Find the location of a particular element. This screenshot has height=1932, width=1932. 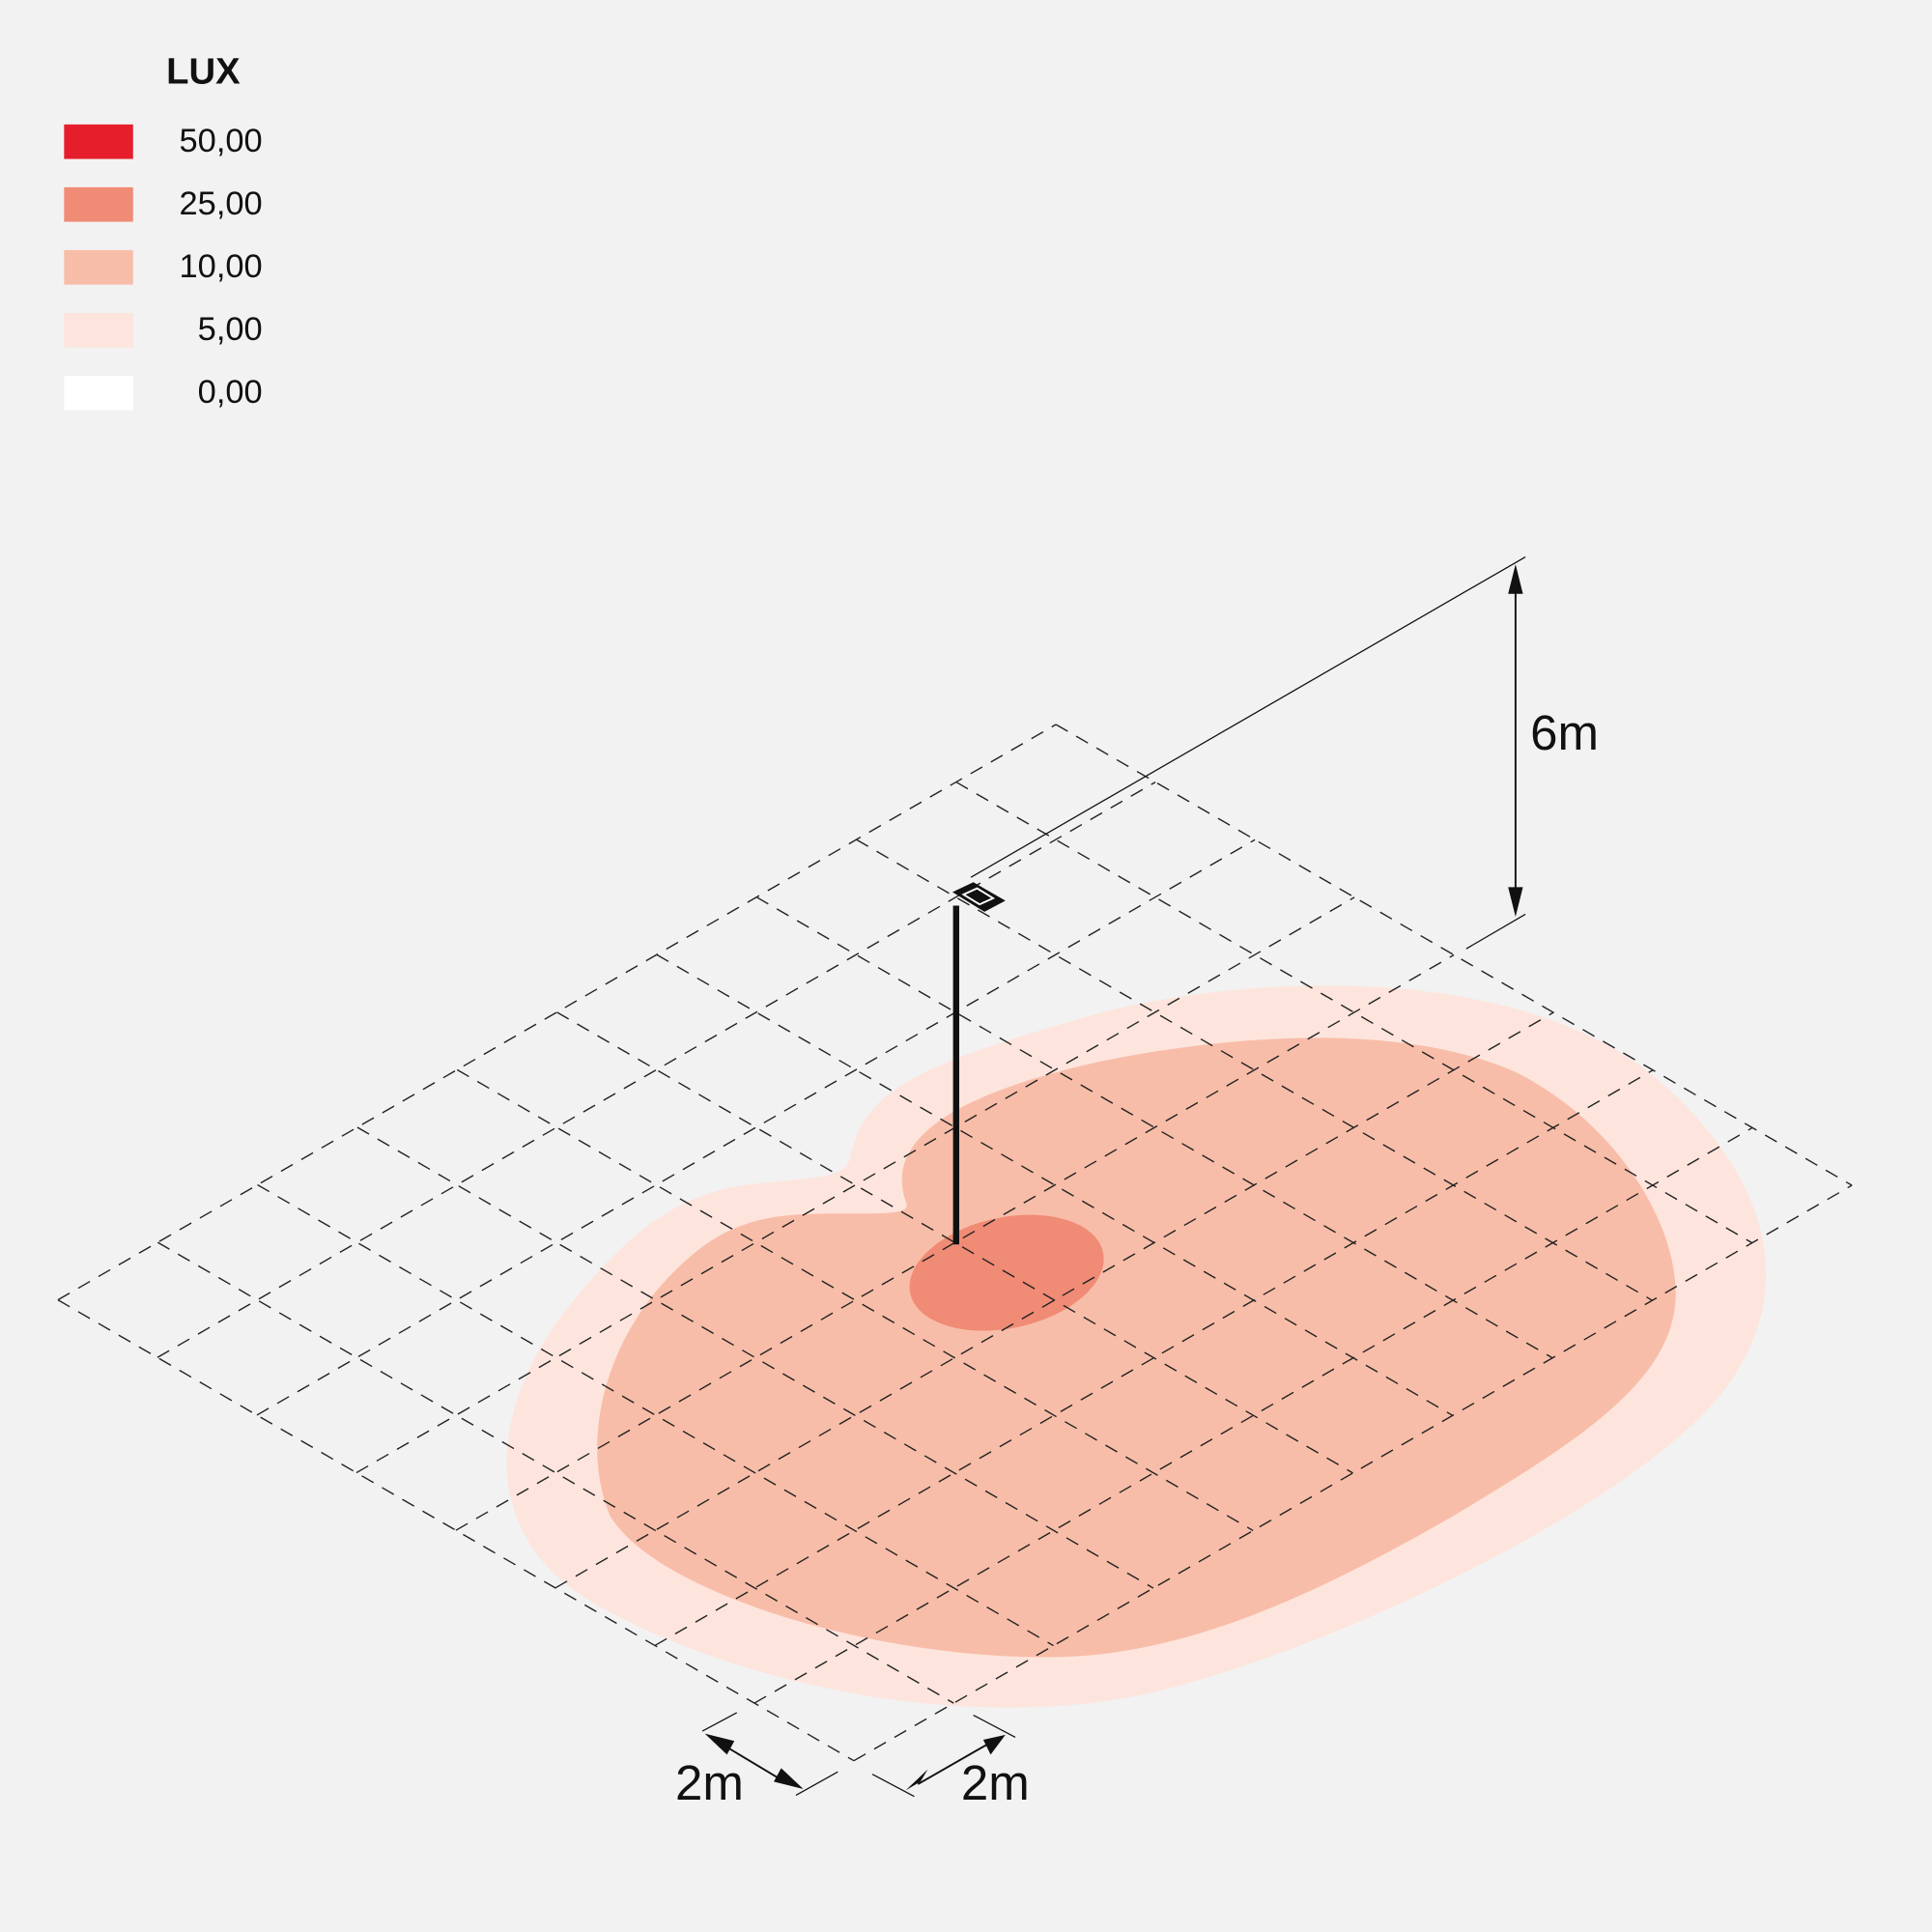

dimension-arrowheads is located at coordinates (855, 1762).